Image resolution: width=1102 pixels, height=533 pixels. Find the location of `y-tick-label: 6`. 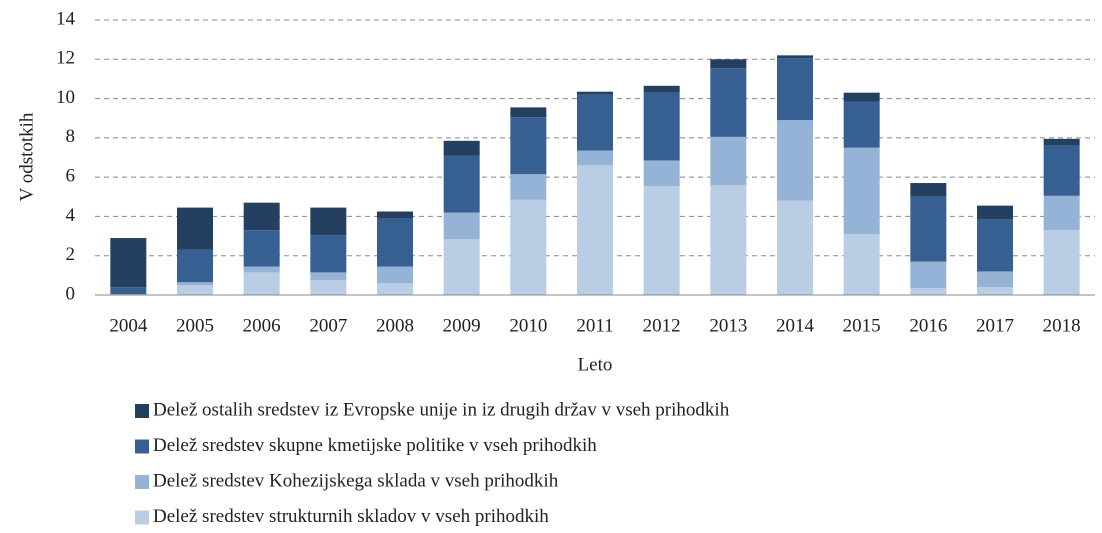

y-tick-label: 6 is located at coordinates (71, 176).